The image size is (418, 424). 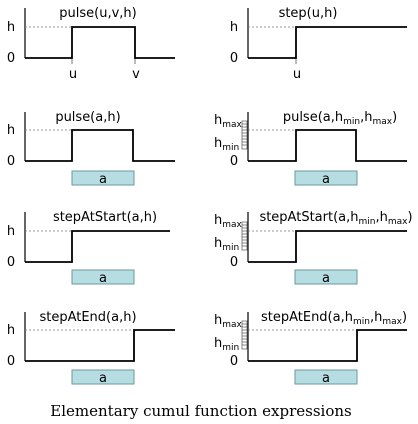 What do you see at coordinates (340, 118) in the screenshot?
I see `panel-title: pulse(a,hmin,hmax)` at bounding box center [340, 118].